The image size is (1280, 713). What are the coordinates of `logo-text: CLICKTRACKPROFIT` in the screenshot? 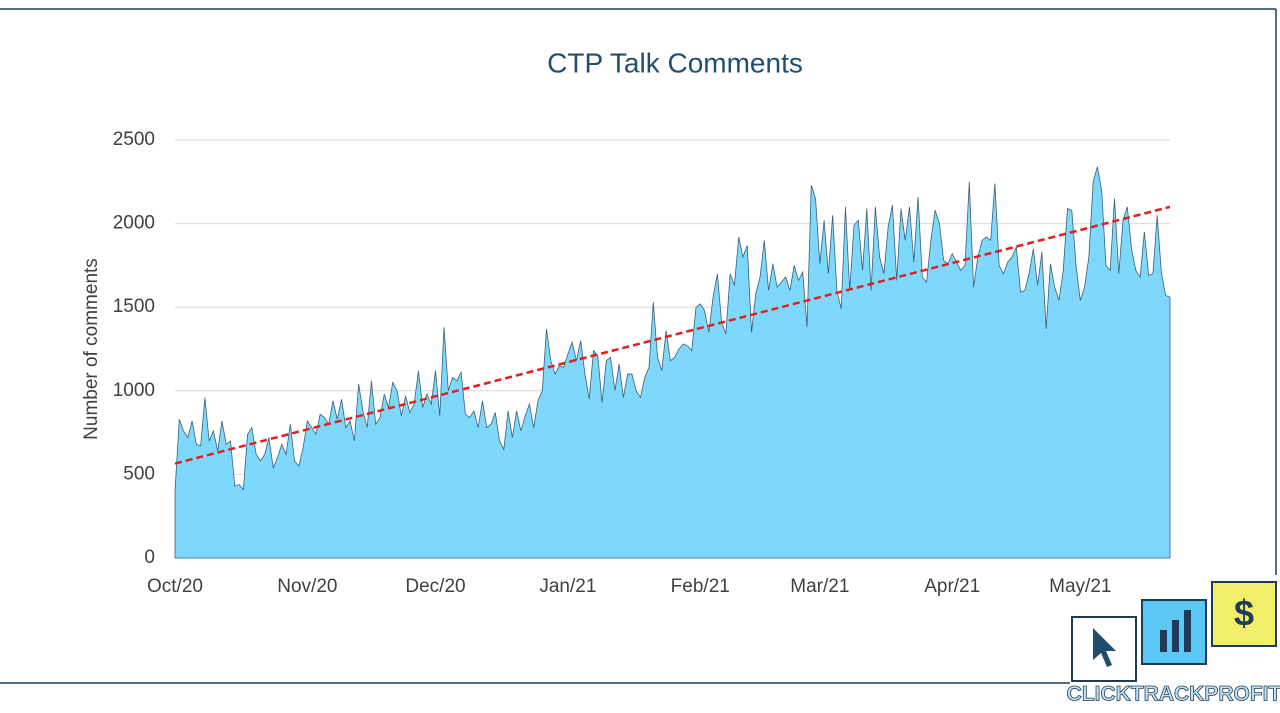 It's located at (1173, 694).